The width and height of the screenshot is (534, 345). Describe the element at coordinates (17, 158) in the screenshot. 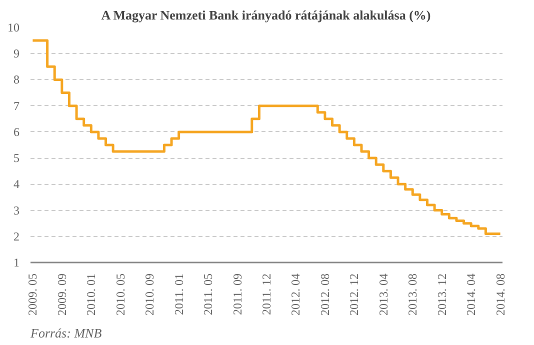

I see `y-tick-label: 5` at that location.